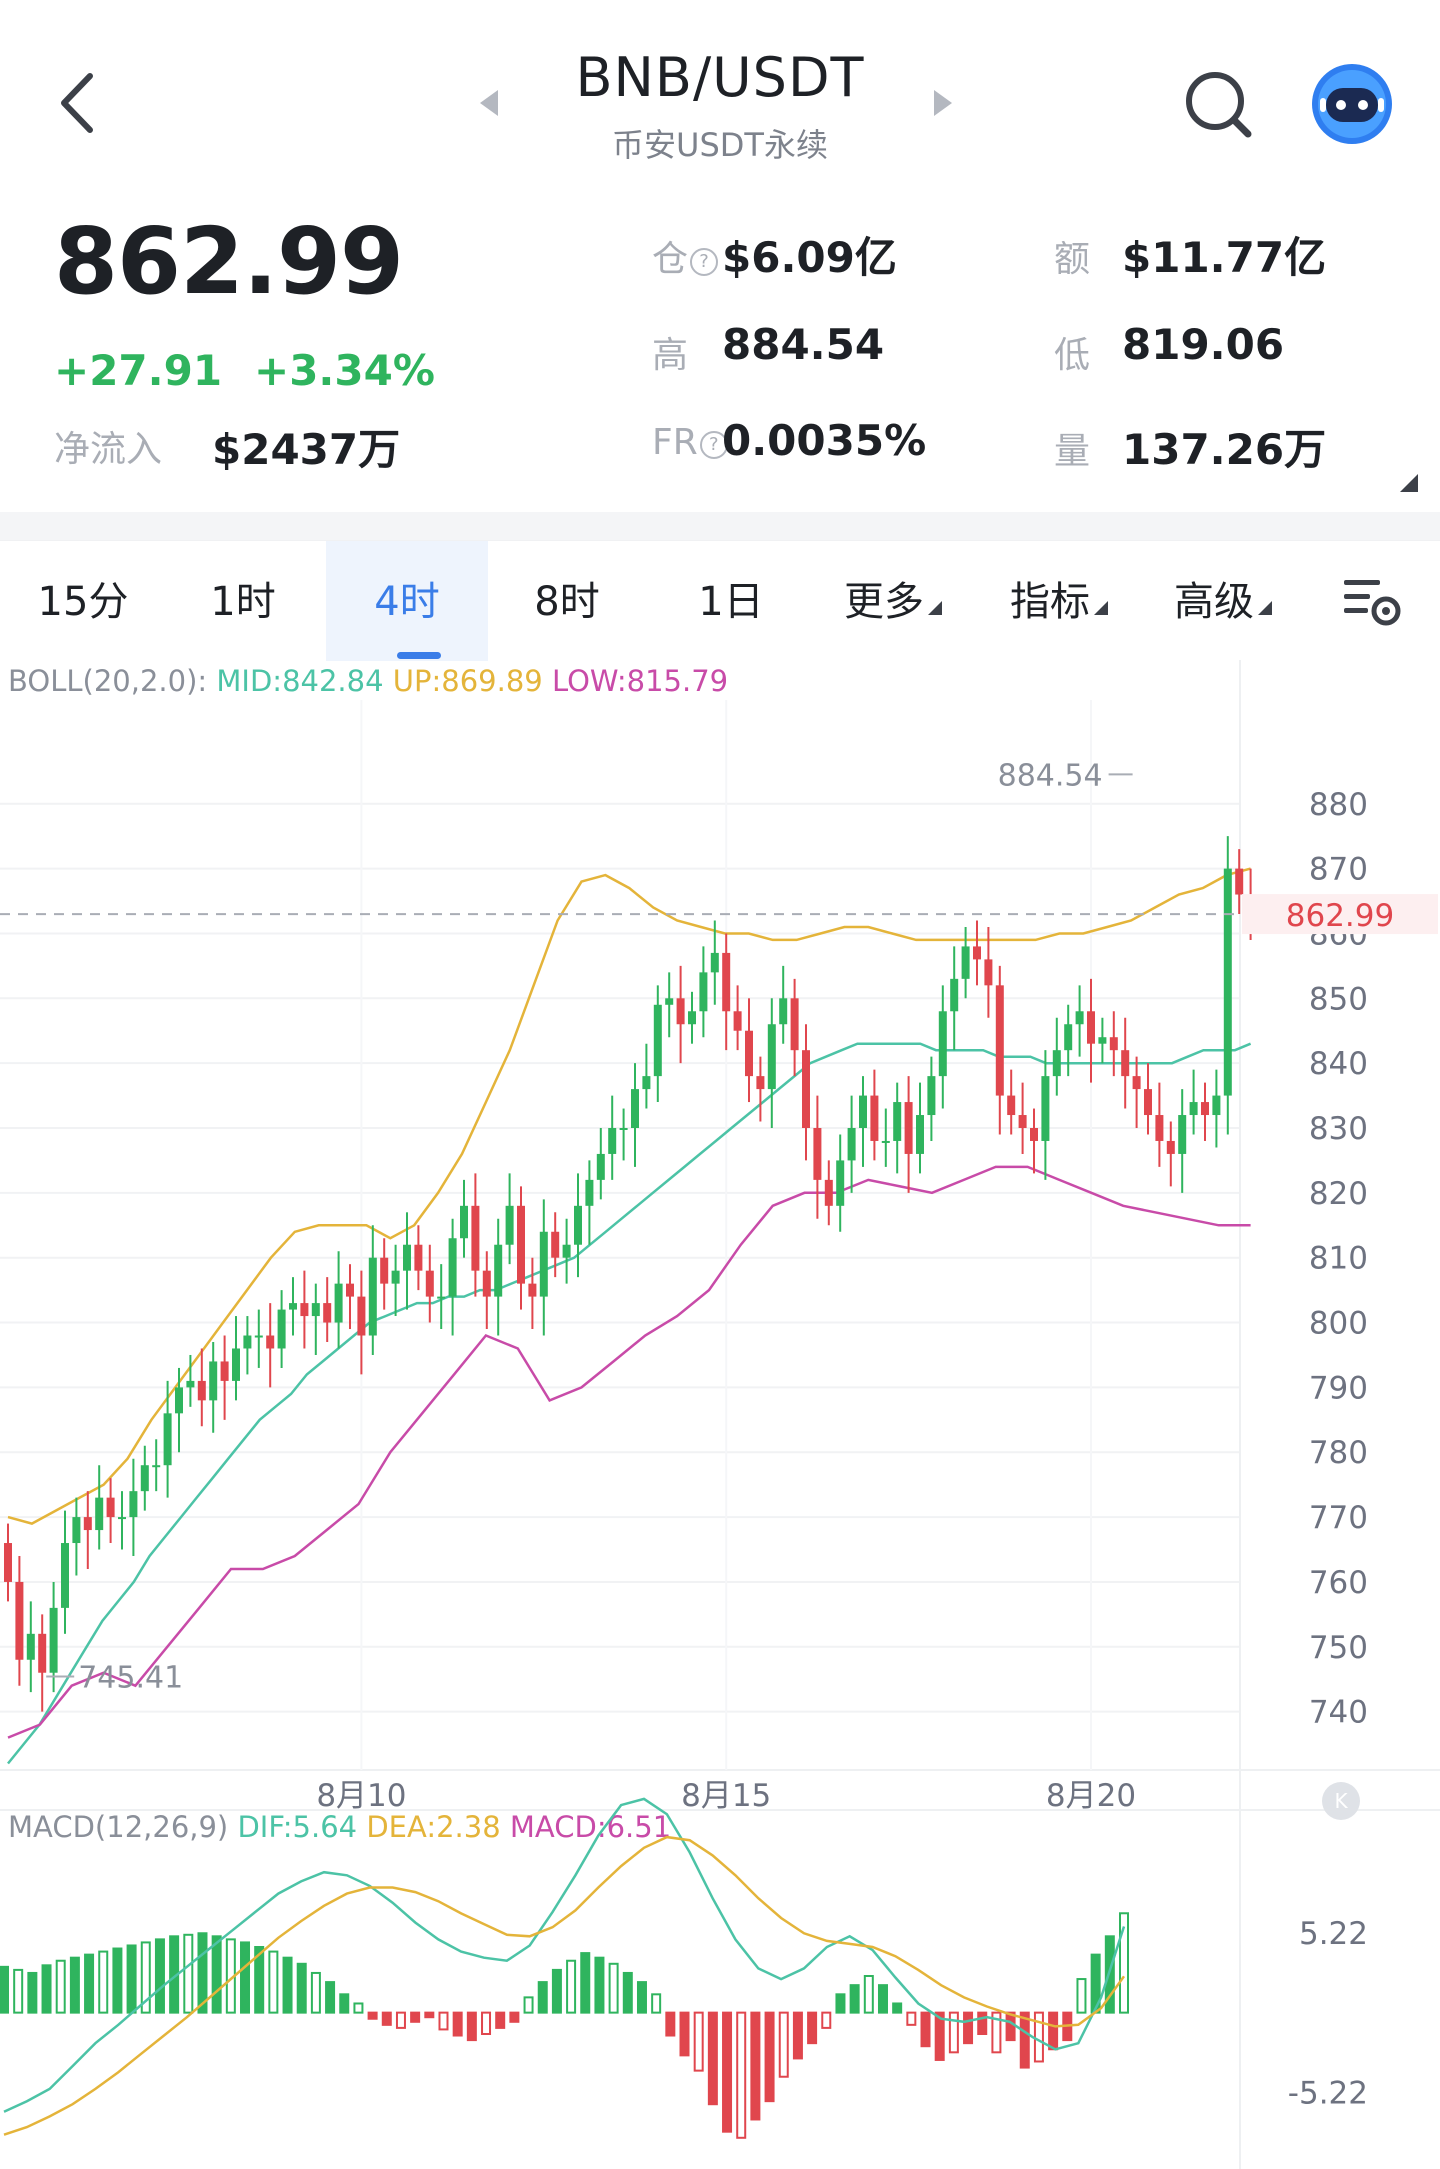 This screenshot has width=1440, height=2169. Describe the element at coordinates (1341, 1801) in the screenshot. I see `scroll-to-latest-button: K` at that location.